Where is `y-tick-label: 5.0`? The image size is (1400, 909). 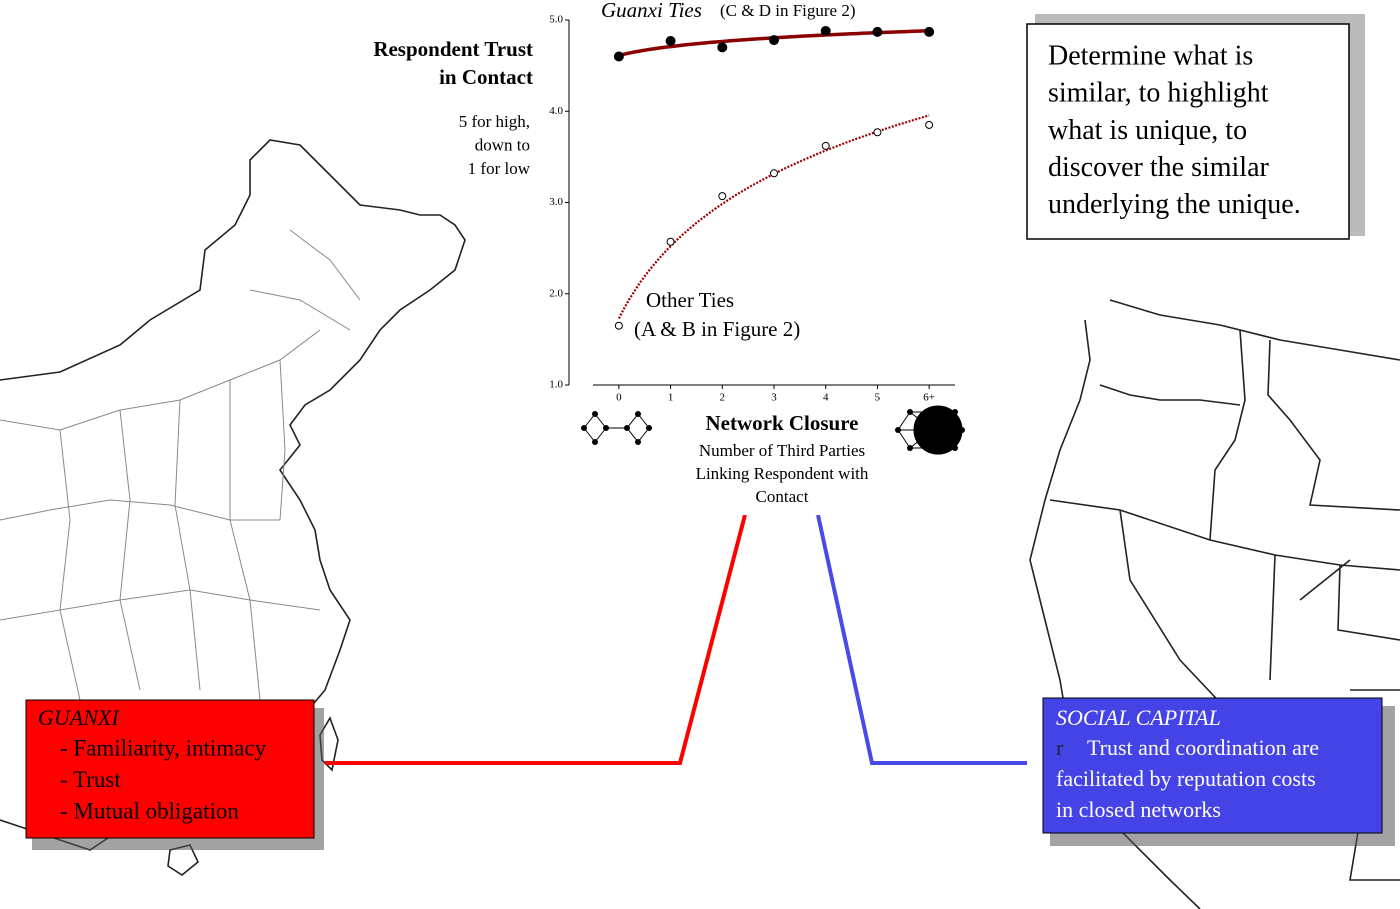
y-tick-label: 5.0 is located at coordinates (556, 20).